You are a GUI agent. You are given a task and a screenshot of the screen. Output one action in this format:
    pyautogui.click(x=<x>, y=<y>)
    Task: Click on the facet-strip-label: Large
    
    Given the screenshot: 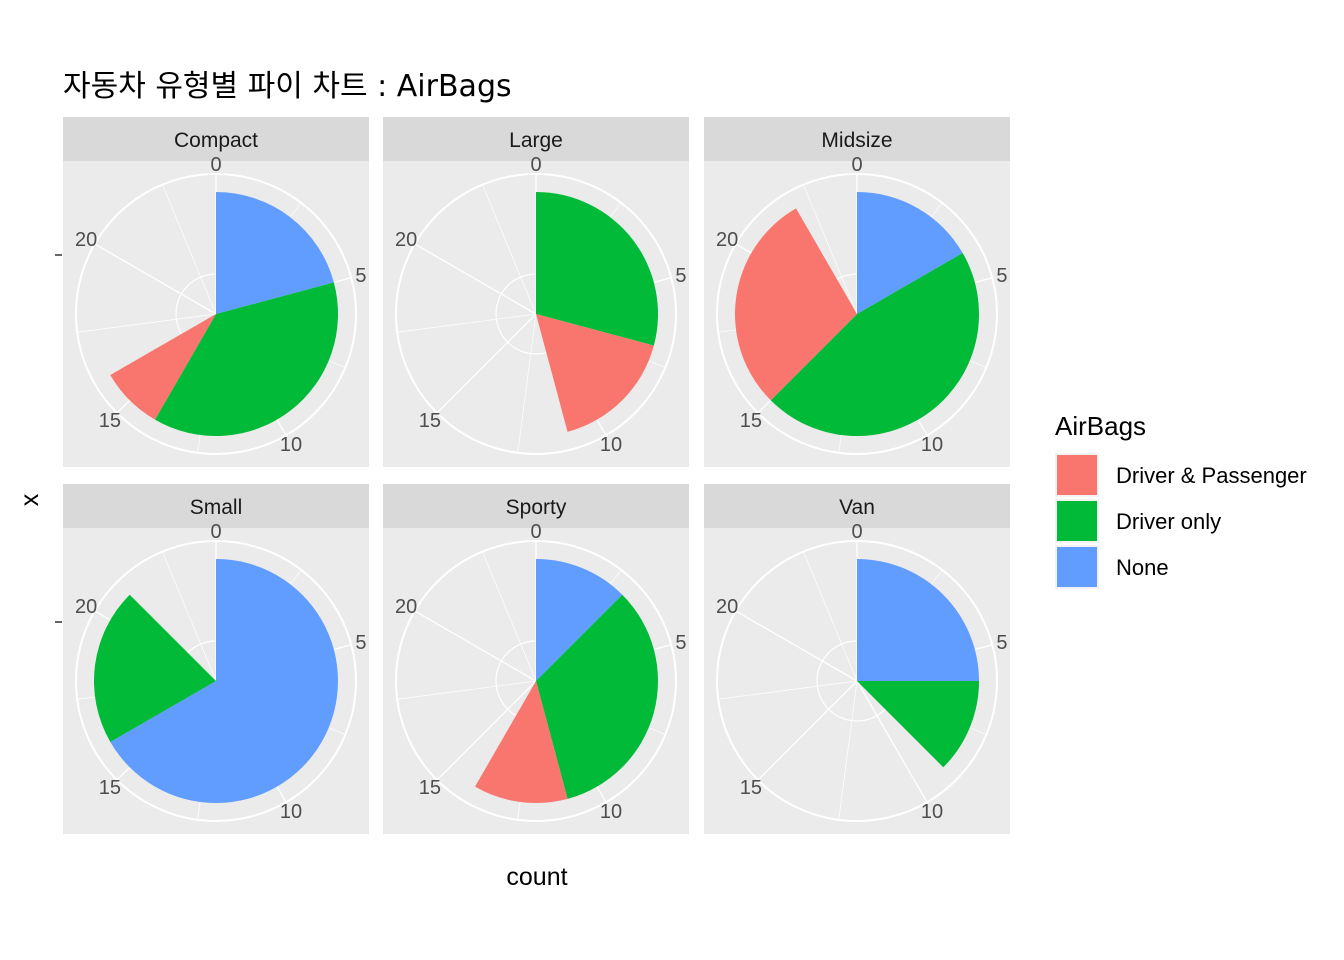 What is the action you would take?
    pyautogui.click(x=536, y=140)
    